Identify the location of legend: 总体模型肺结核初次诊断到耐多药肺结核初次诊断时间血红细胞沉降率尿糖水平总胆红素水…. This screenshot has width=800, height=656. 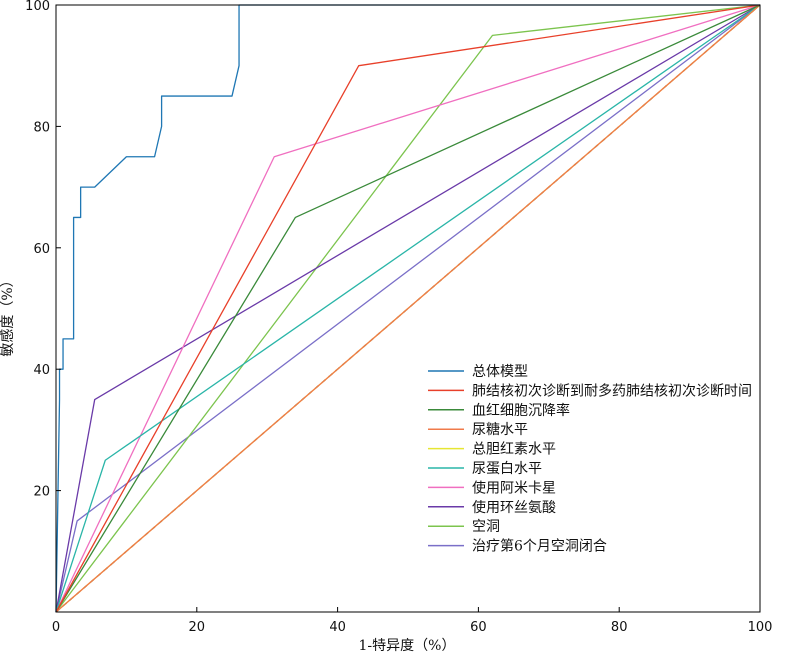
(590, 459).